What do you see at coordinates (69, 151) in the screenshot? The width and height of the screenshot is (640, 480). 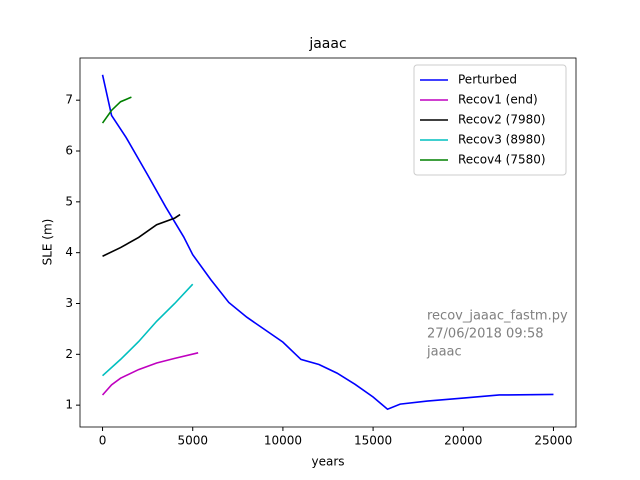 I see `y-tick-label: 6` at bounding box center [69, 151].